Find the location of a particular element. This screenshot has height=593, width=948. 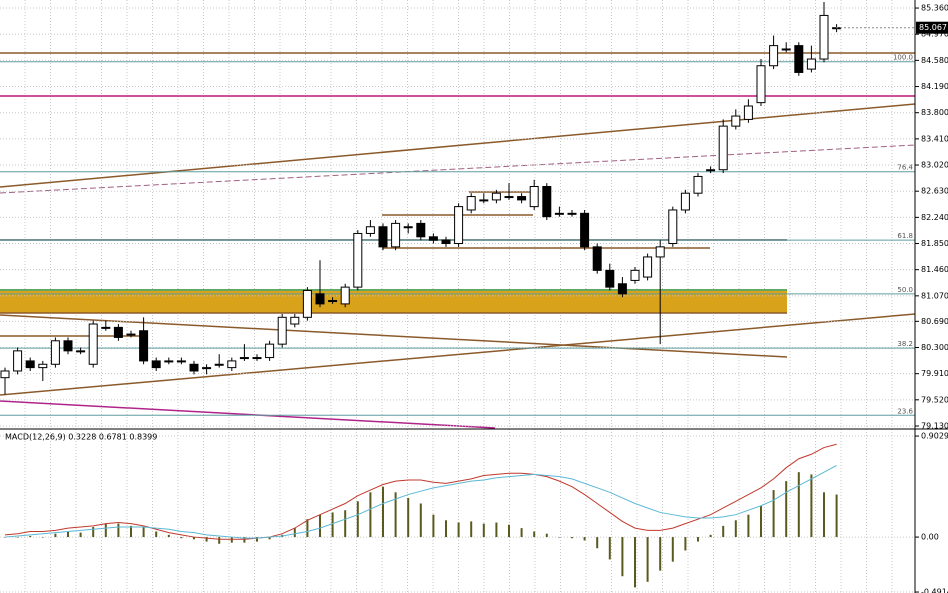

zone is located at coordinates (393, 302).